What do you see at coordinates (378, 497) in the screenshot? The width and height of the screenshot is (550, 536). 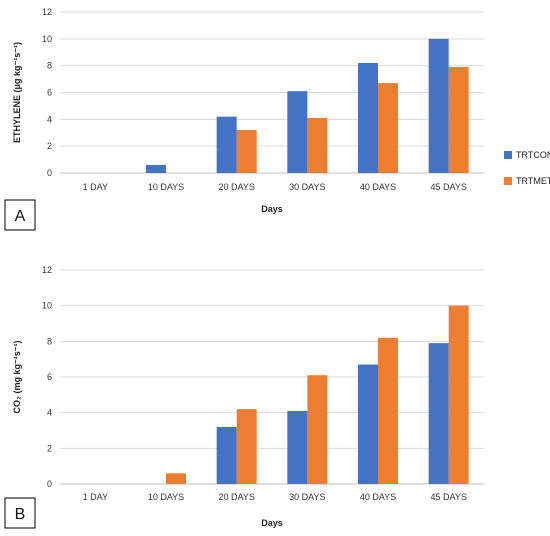 I see `chart-b-x-tick-label: 40 DAYS` at bounding box center [378, 497].